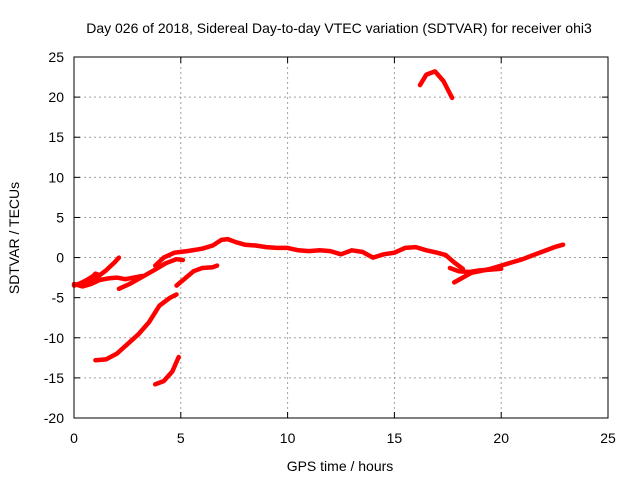  What do you see at coordinates (475, 270) in the screenshot?
I see `series-line-arc-g` at bounding box center [475, 270].